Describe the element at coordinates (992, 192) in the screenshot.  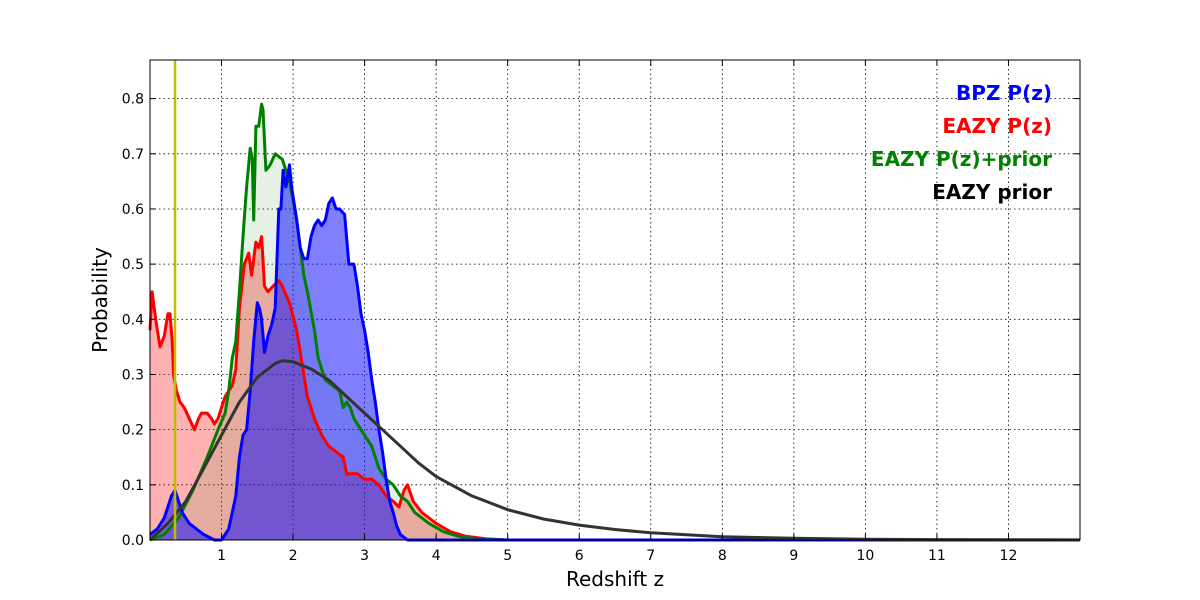
I see `legend-item-eazy-prior: EAZY prior` at that location.